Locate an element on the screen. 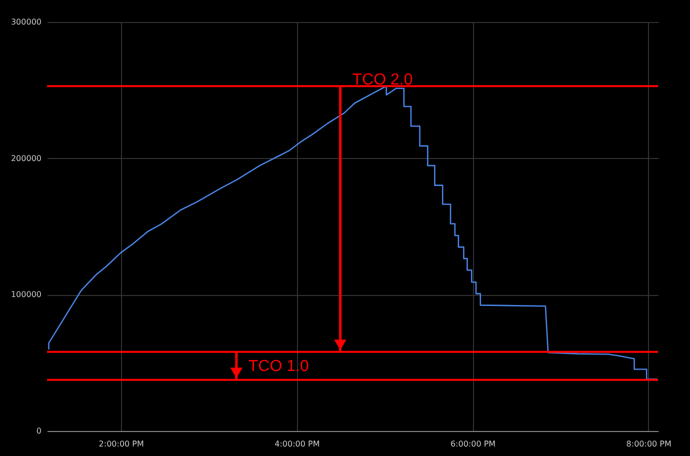 This screenshot has height=456, width=690. y-tick-label: 300000 is located at coordinates (26, 22).